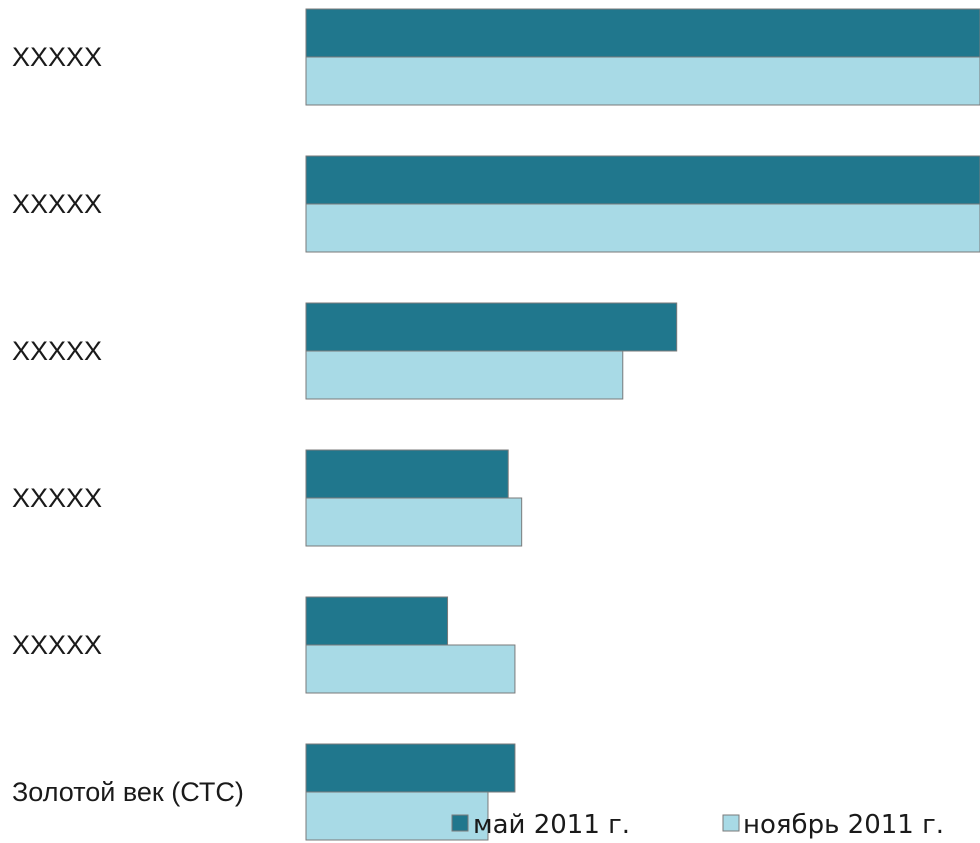 The width and height of the screenshot is (980, 843). I want to click on legend-swatch-may, so click(460, 823).